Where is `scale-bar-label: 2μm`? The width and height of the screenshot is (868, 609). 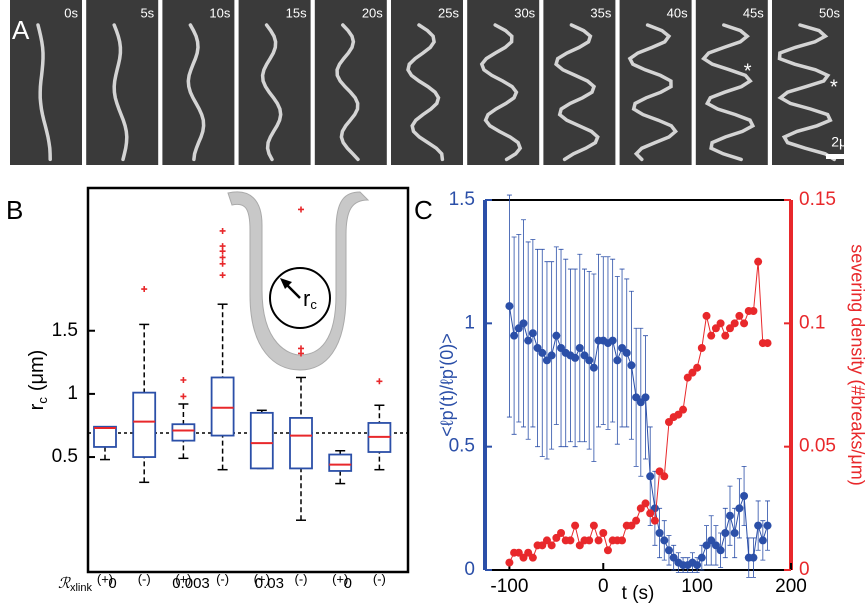 scale-bar-label: 2μm is located at coordinates (845, 142).